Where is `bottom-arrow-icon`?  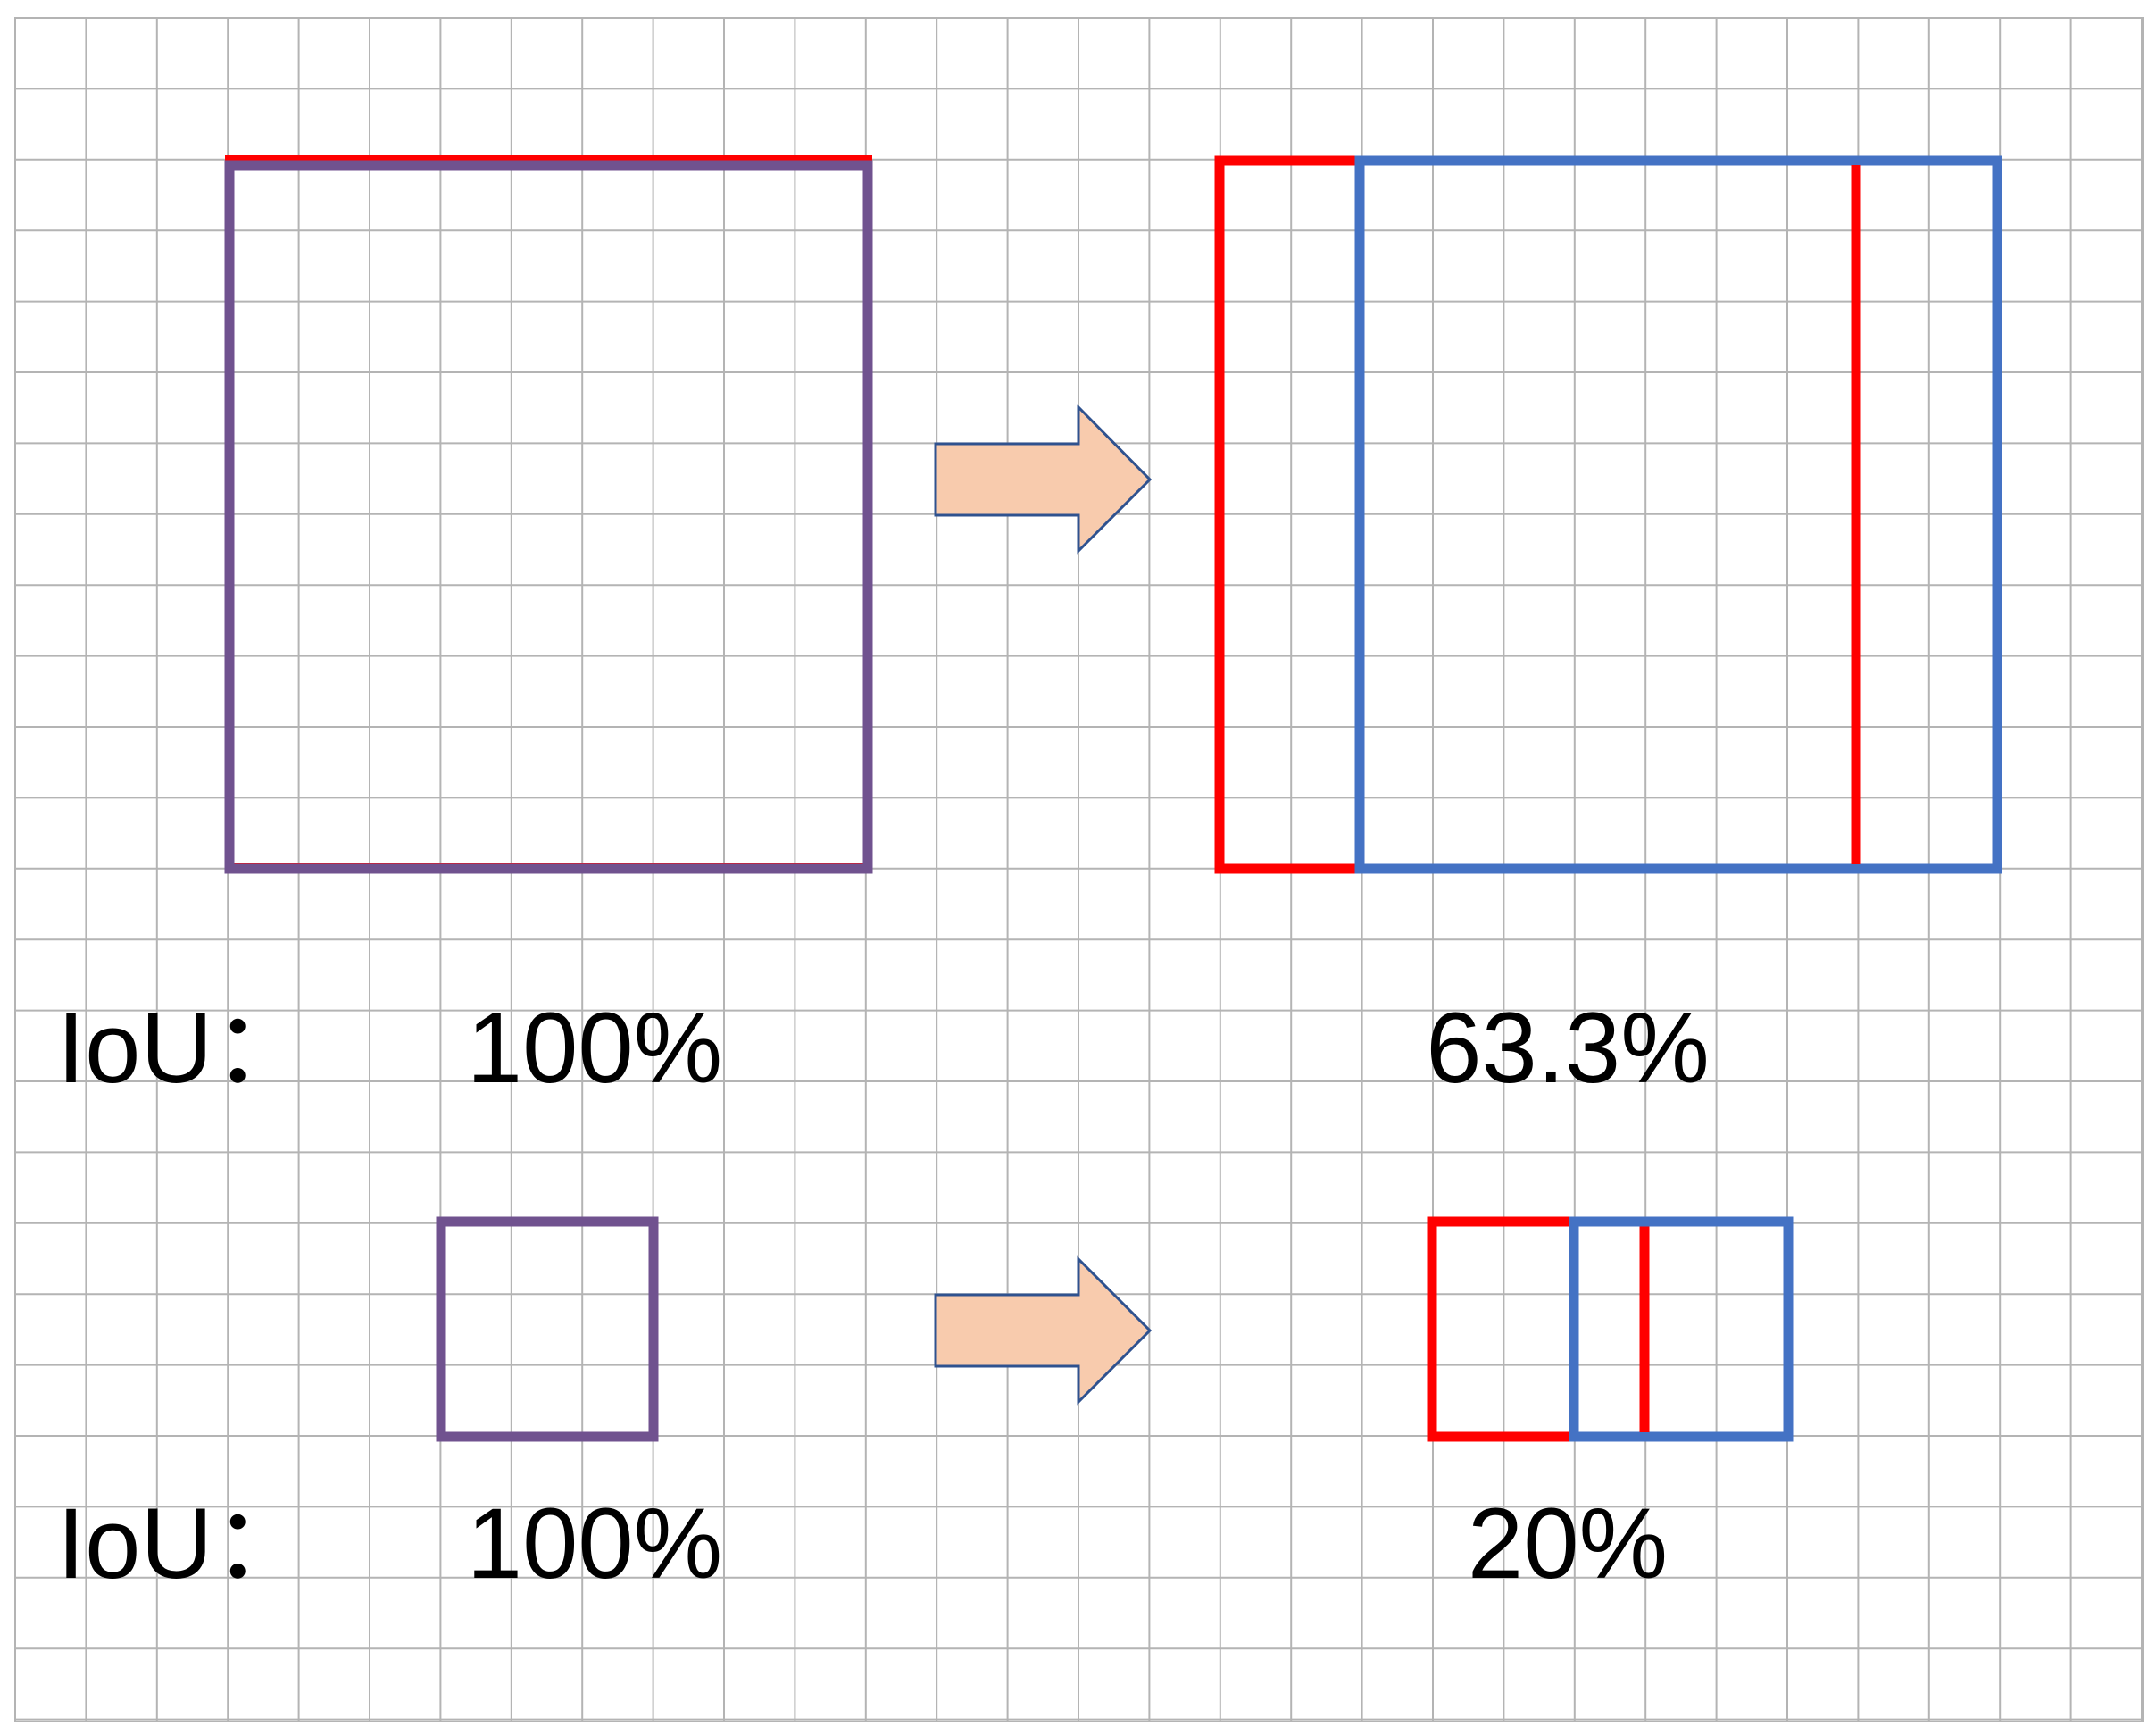
bottom-arrow-icon is located at coordinates (1043, 1331).